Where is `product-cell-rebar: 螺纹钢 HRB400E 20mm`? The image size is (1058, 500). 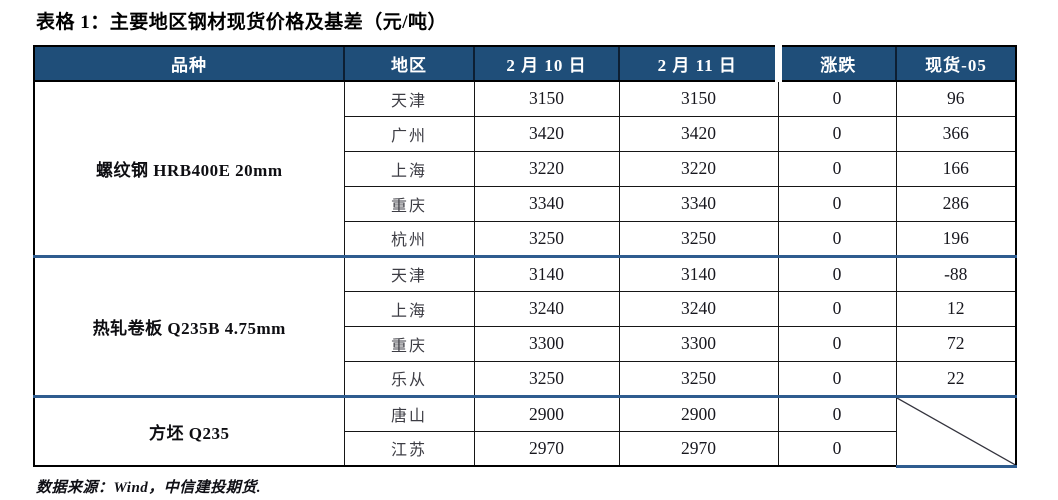
product-cell-rebar: 螺纹钢 HRB400E 20mm is located at coordinates (189, 168).